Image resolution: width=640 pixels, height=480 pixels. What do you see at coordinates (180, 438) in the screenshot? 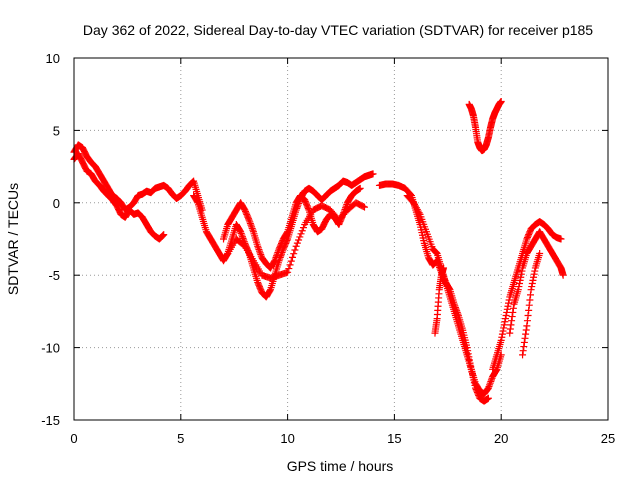
I see `x-tick-label: 5` at bounding box center [180, 438].